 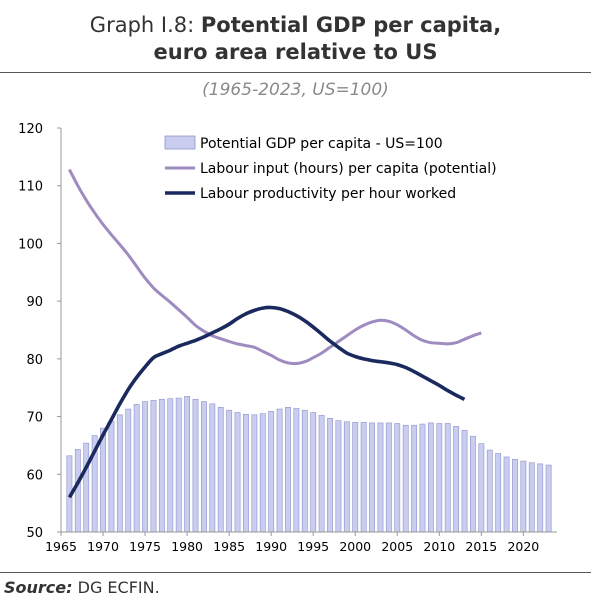 I want to click on chart-subtitle: (1965-2023, US=100), so click(x=295, y=90).